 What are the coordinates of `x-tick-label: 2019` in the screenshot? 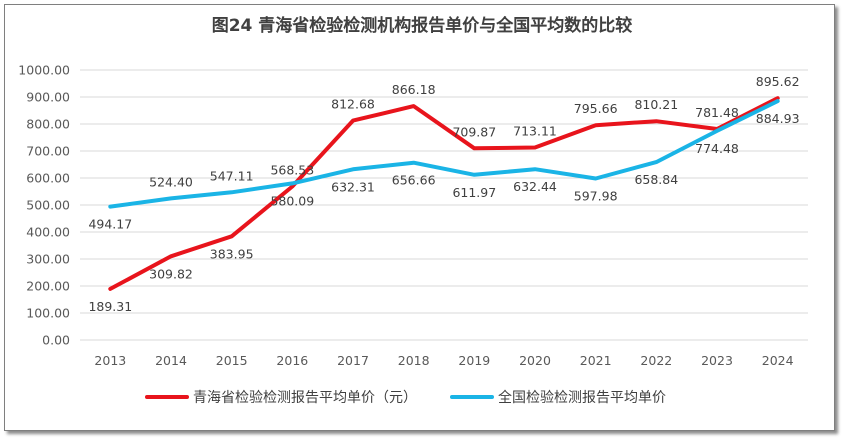 It's located at (474, 360).